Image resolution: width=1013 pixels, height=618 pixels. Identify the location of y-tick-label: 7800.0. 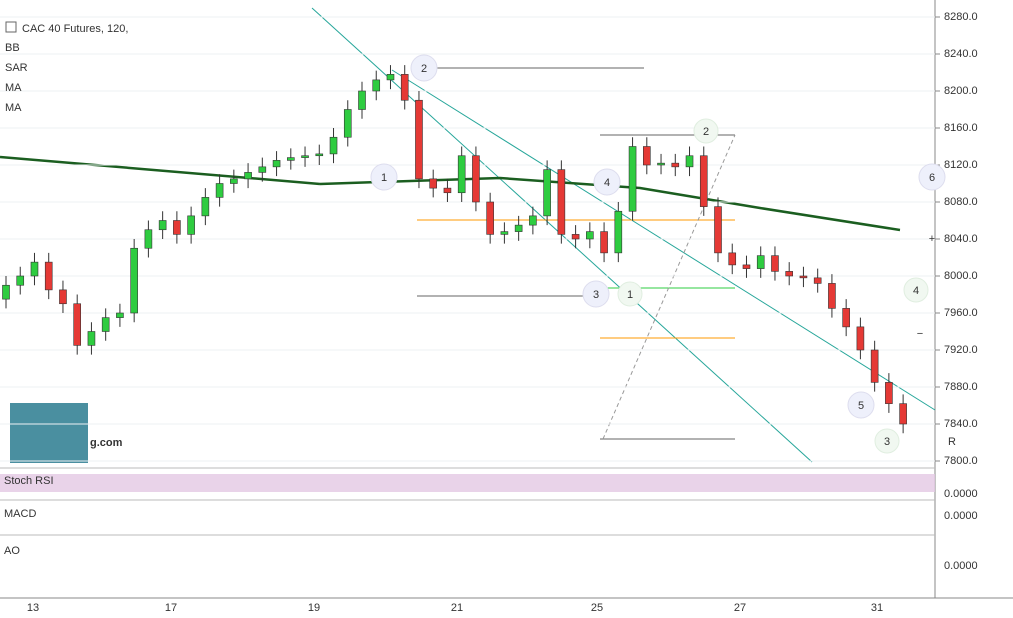
(961, 461).